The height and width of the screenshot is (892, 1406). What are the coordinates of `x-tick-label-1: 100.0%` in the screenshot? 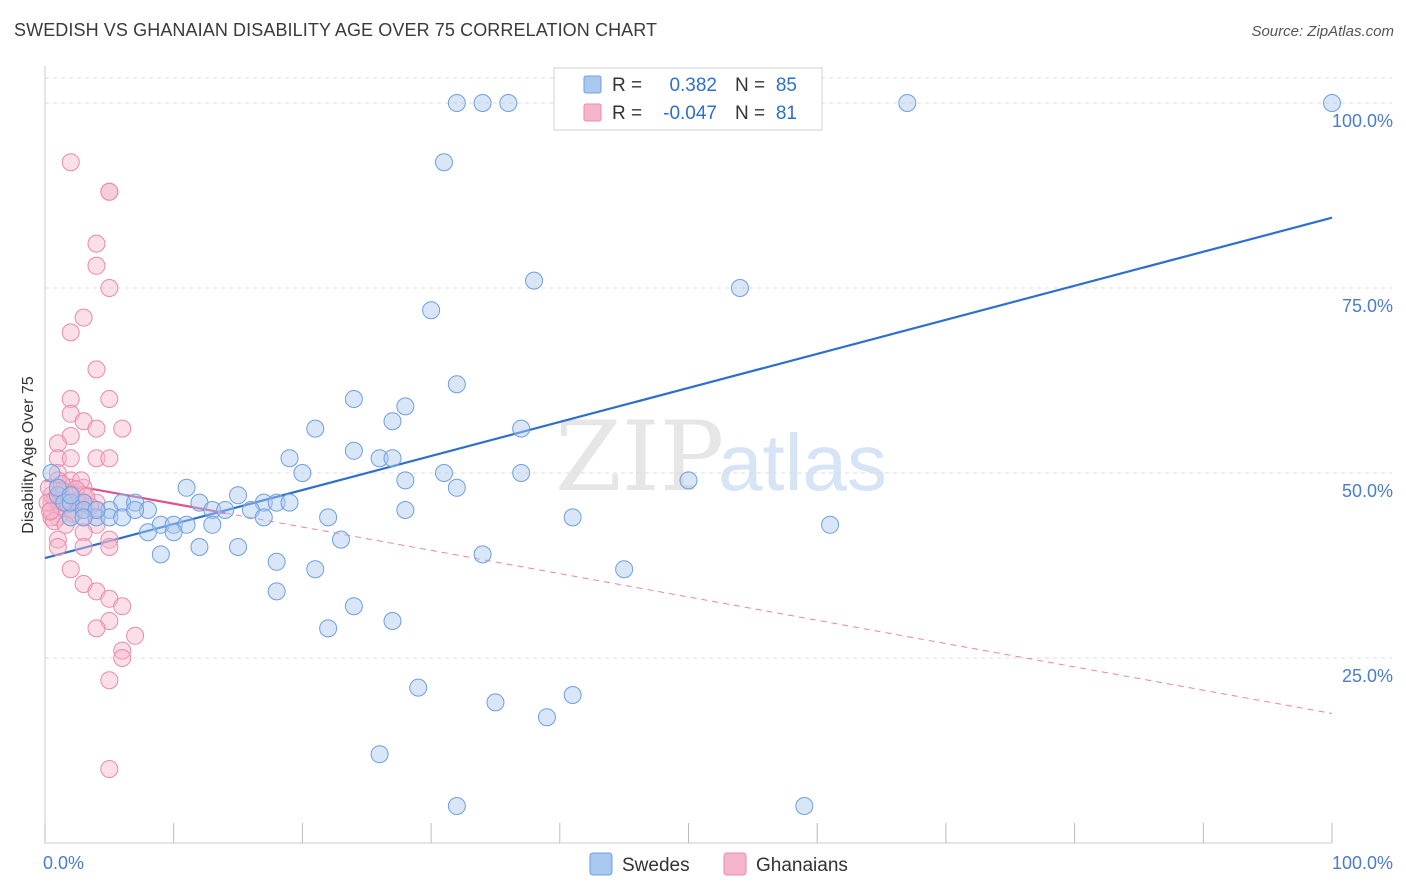 It's located at (1362, 863).